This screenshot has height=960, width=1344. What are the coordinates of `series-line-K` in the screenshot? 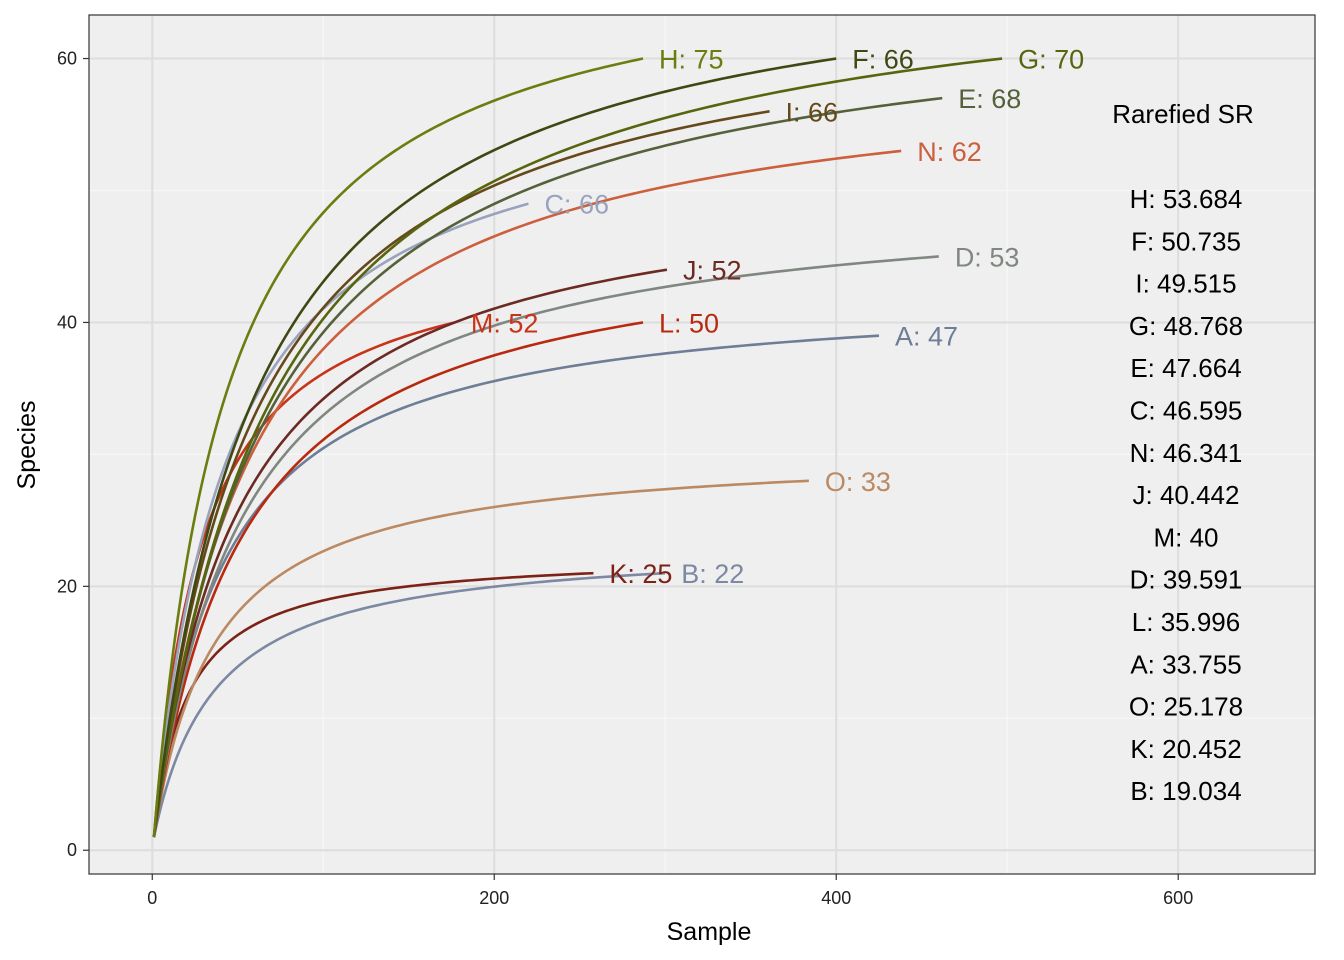 It's located at (373, 704).